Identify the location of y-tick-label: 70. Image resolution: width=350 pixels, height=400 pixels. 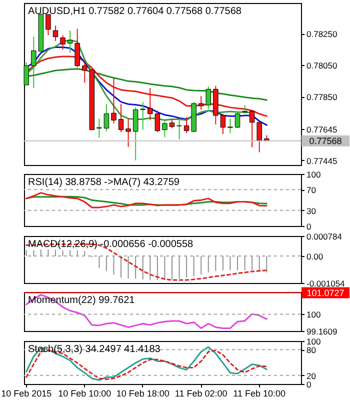
(311, 190).